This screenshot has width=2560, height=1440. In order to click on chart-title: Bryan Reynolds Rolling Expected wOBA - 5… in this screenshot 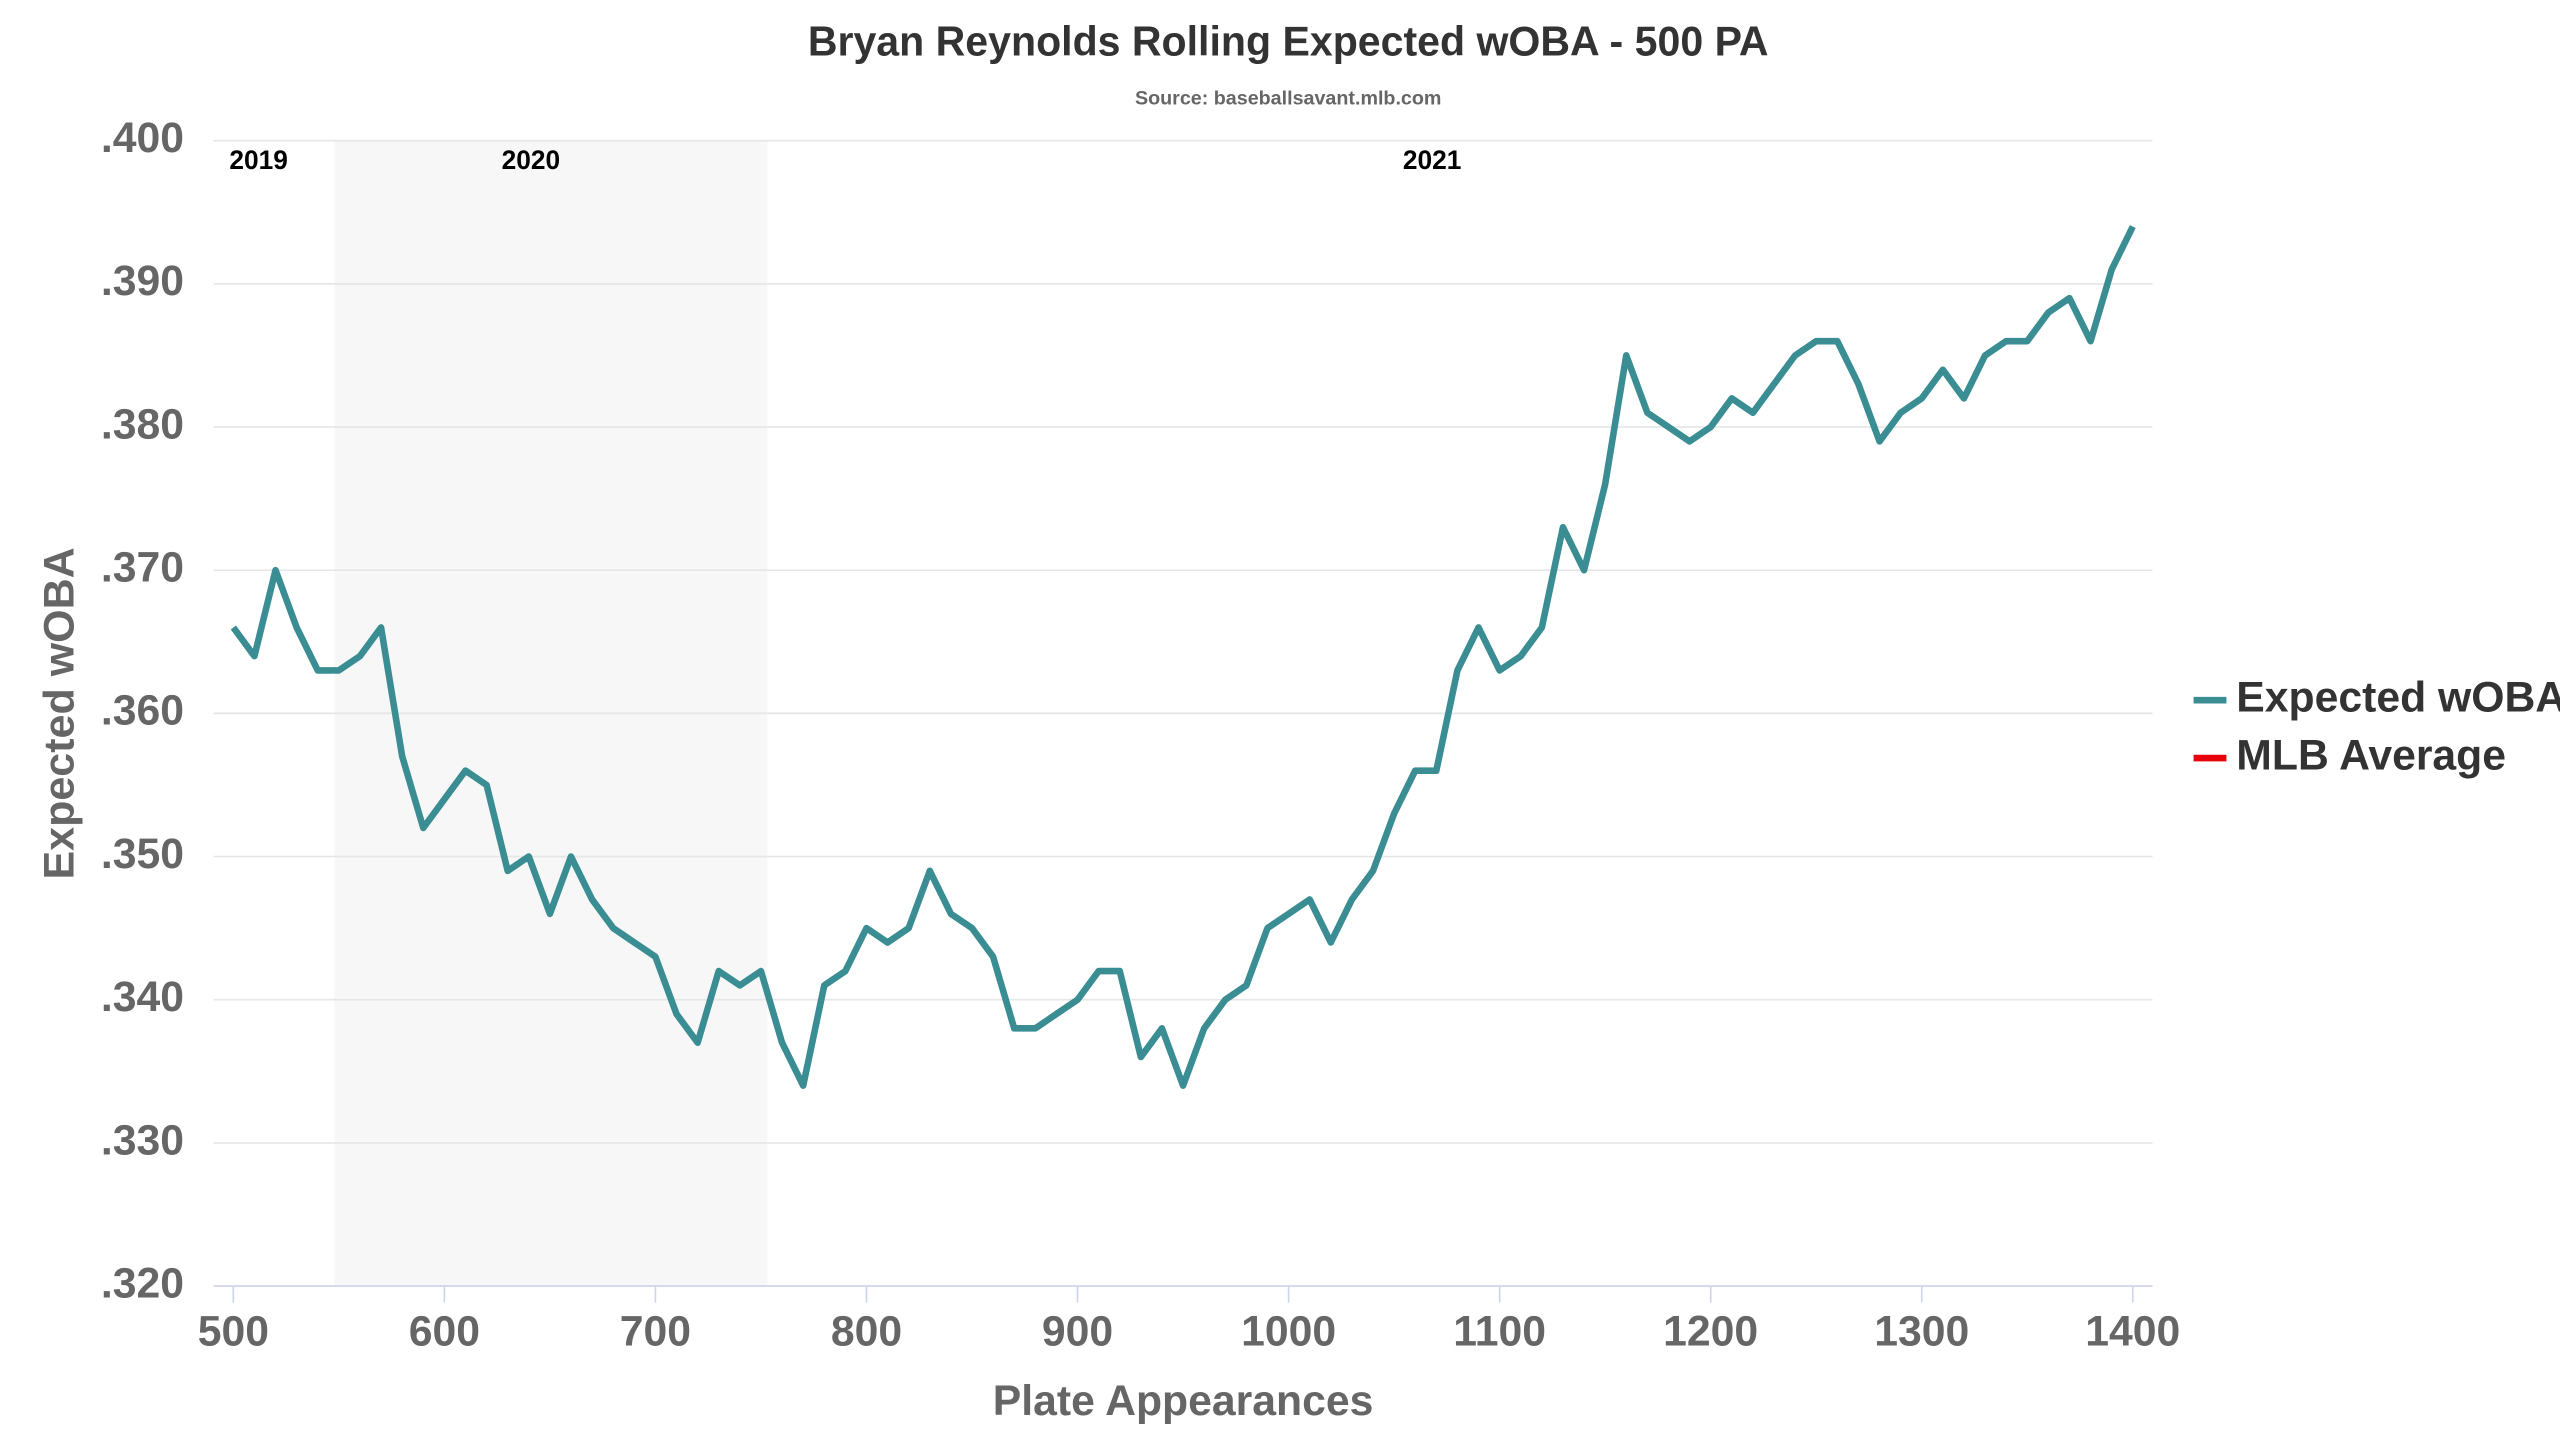, I will do `click(1288, 41)`.